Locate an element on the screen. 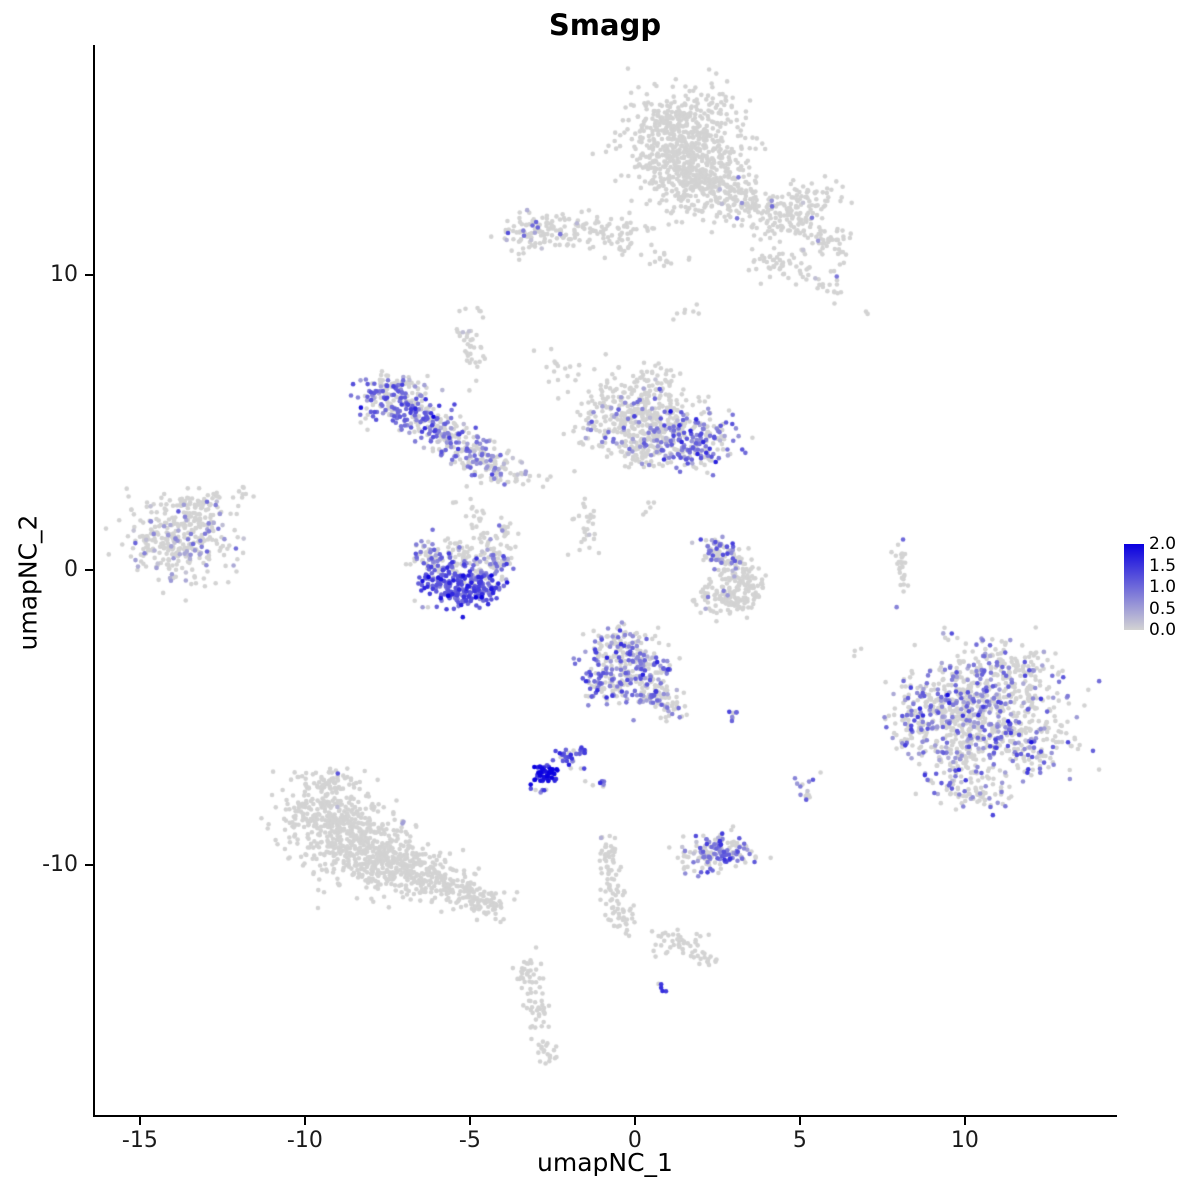 Image resolution: width=1200 pixels, height=1200 pixels. y-axis-title: umapNC_2 is located at coordinates (28, 582).